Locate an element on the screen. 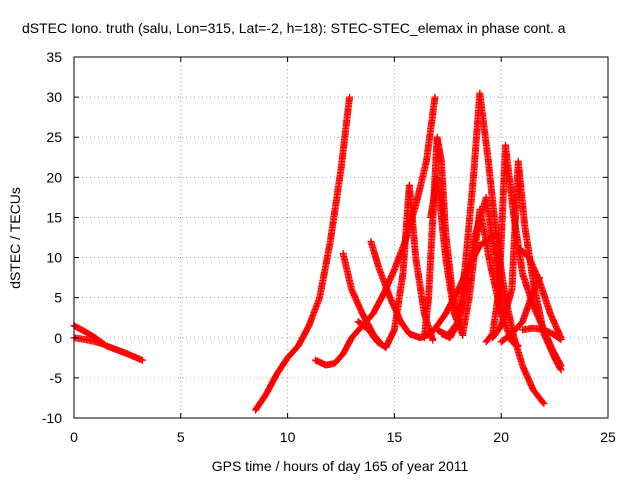  y-tick-label: -10 is located at coordinates (52, 418).